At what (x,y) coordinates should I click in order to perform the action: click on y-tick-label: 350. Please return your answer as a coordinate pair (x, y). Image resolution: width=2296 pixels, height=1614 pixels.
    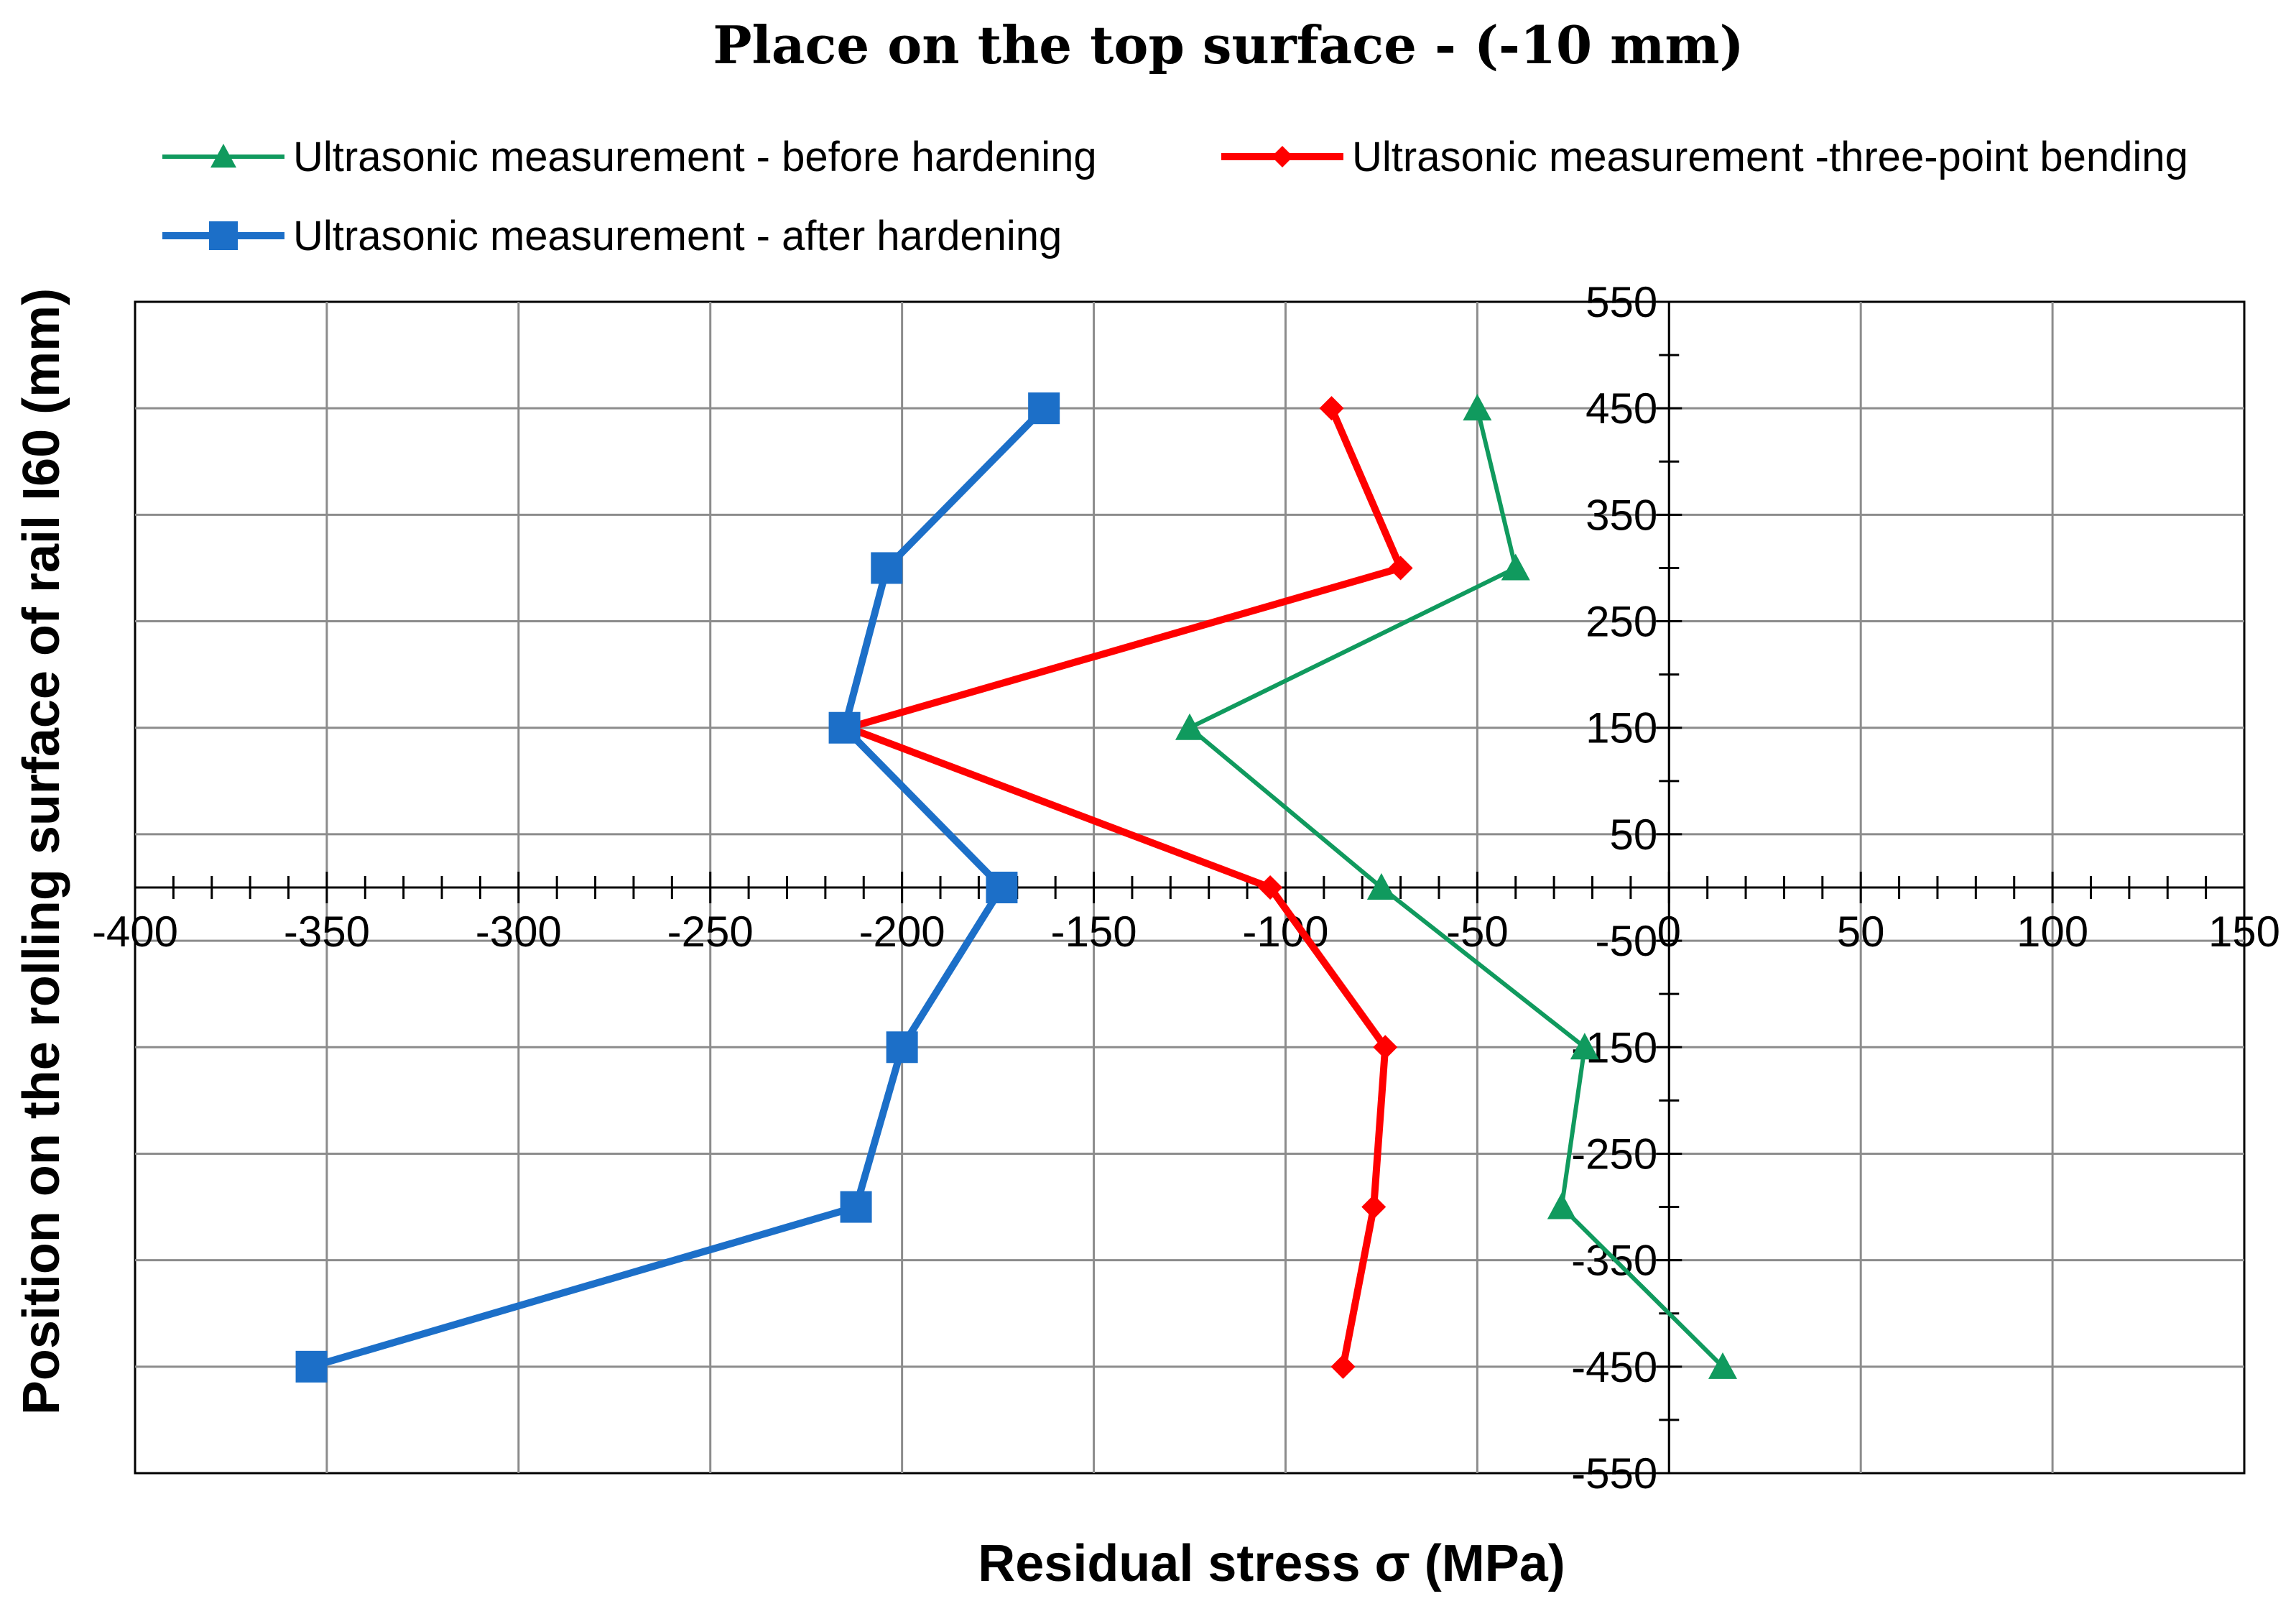
    Looking at the image, I should click on (1621, 515).